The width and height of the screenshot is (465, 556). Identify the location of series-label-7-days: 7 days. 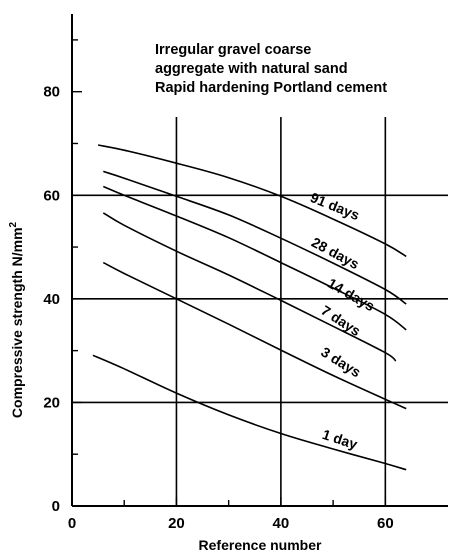
(340, 320).